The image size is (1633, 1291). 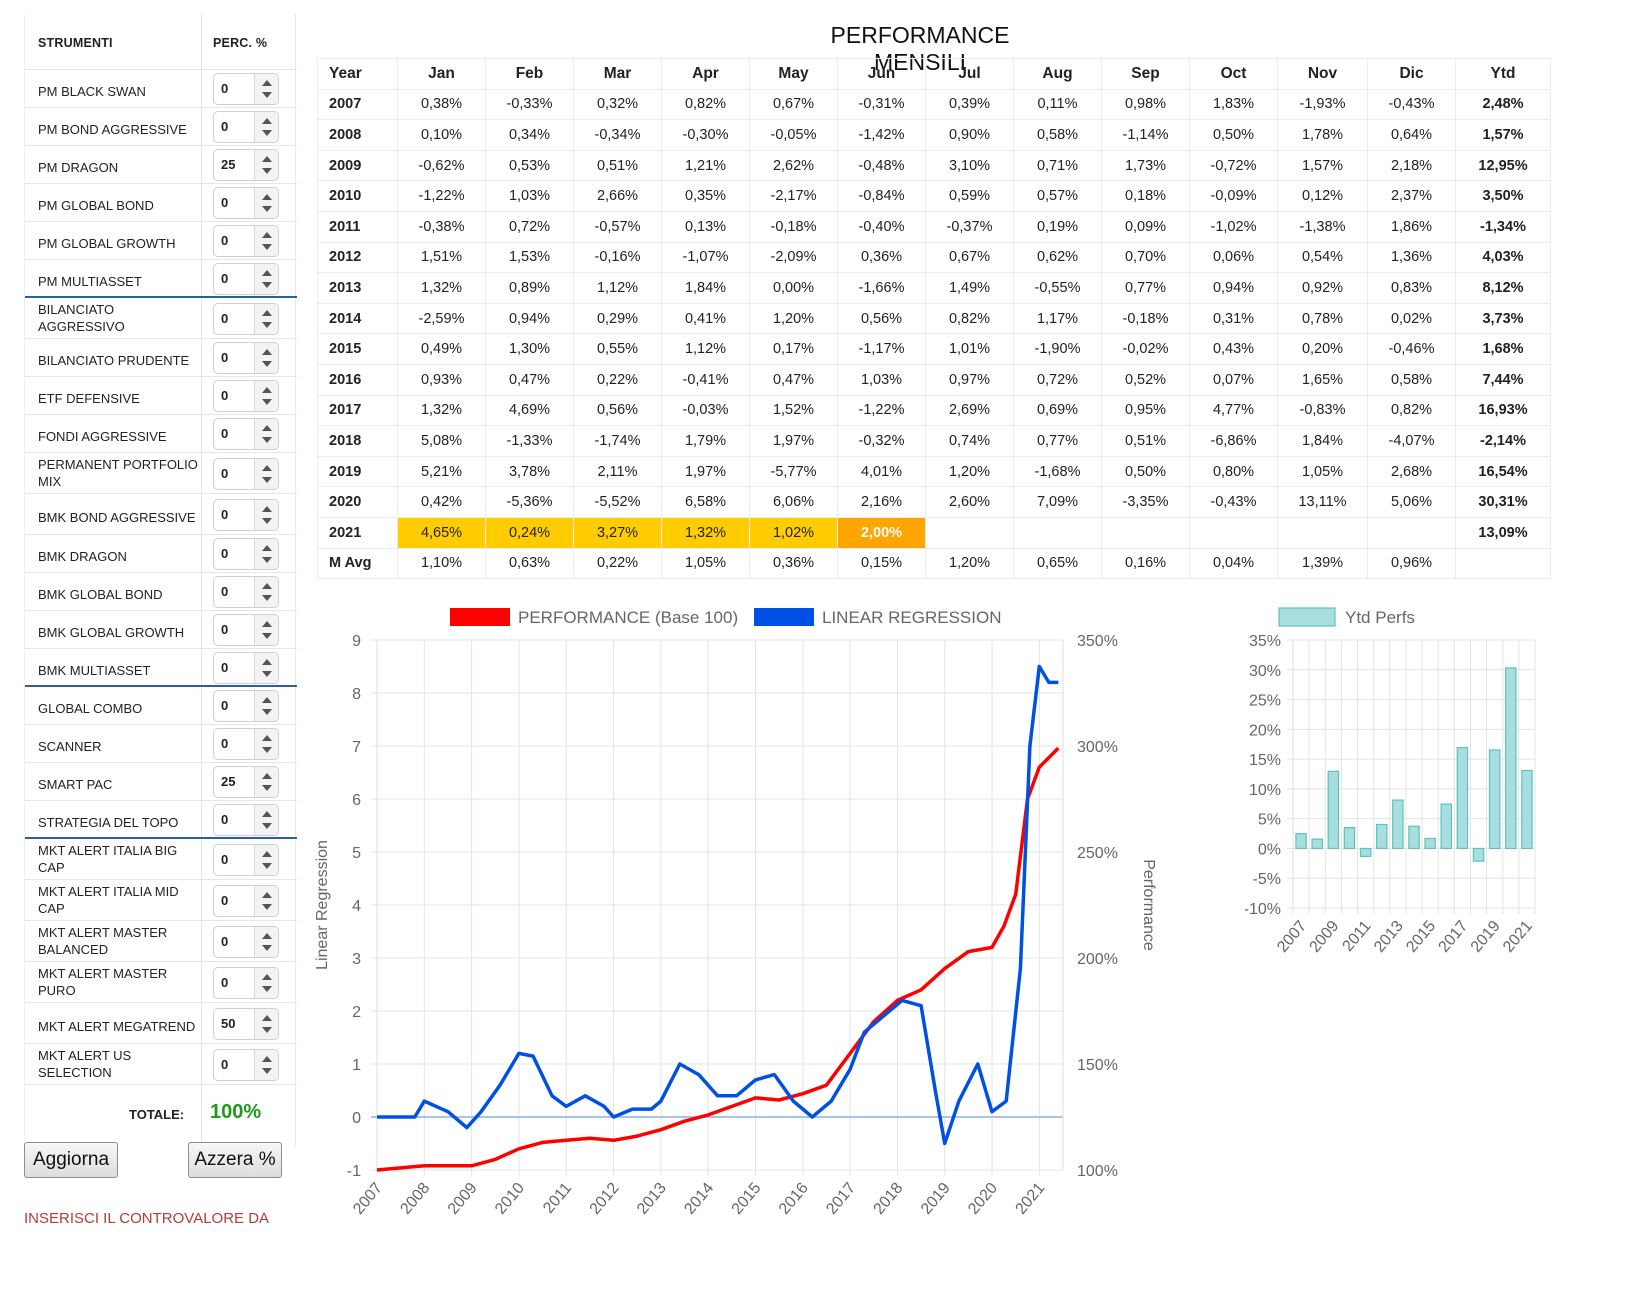 What do you see at coordinates (228, 1023) in the screenshot?
I see `percent-value: 50` at bounding box center [228, 1023].